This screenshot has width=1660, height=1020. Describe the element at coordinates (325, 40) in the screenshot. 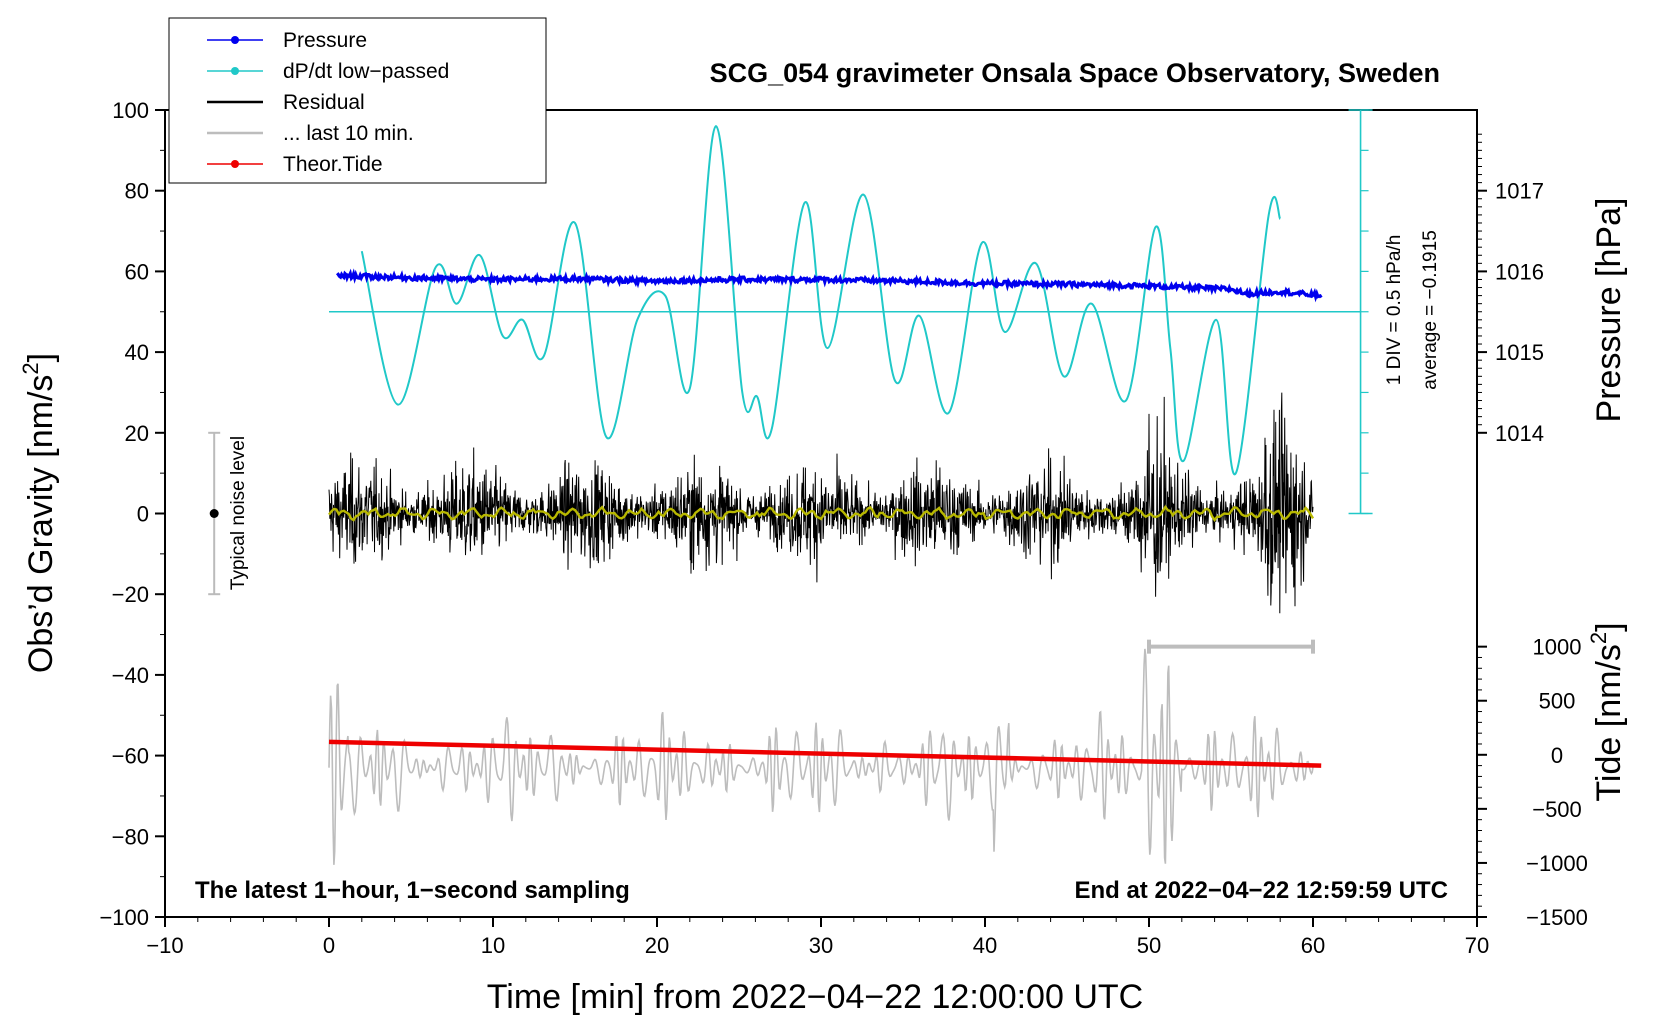

I see `legend-label: Pressure` at that location.